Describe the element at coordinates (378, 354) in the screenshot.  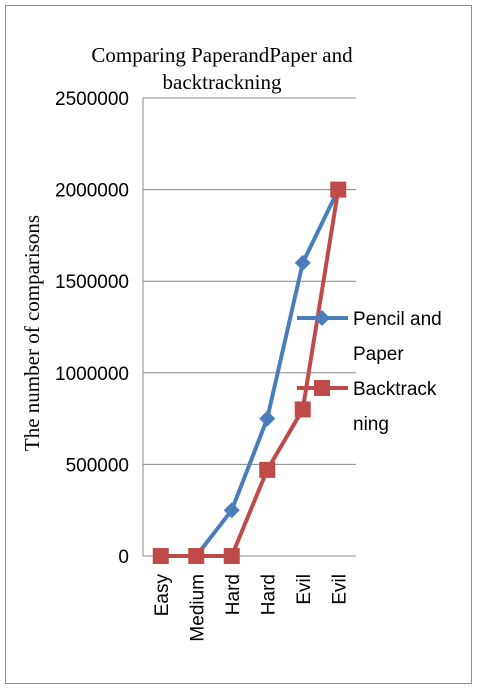
I see `legend-label: Paper` at that location.